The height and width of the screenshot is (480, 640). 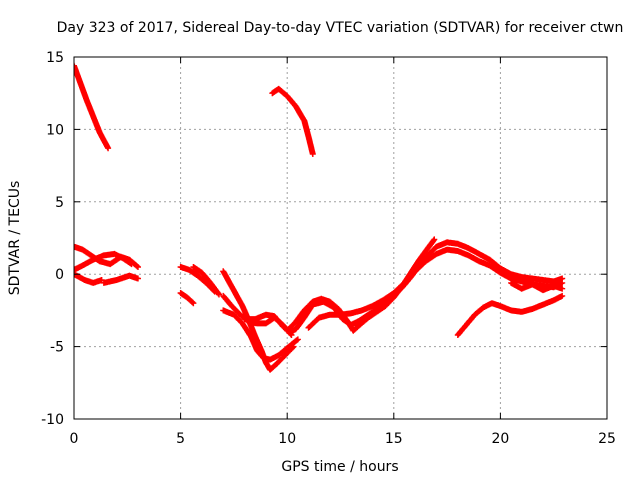 What do you see at coordinates (59, 203) in the screenshot?
I see `y-tick-label: 5` at bounding box center [59, 203].